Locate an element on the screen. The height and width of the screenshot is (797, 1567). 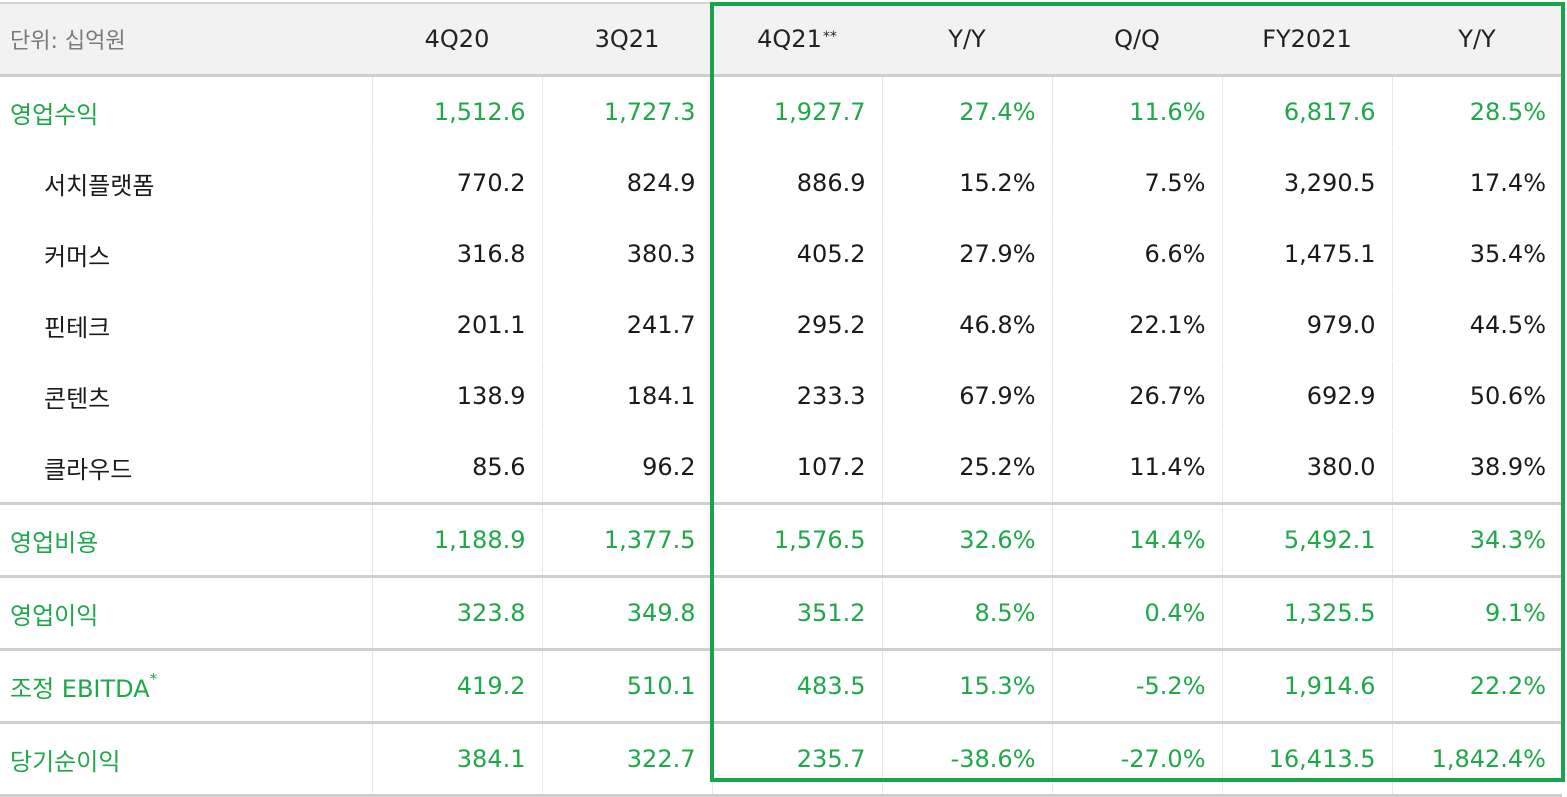
row-label: 핀테크 is located at coordinates (77, 327).